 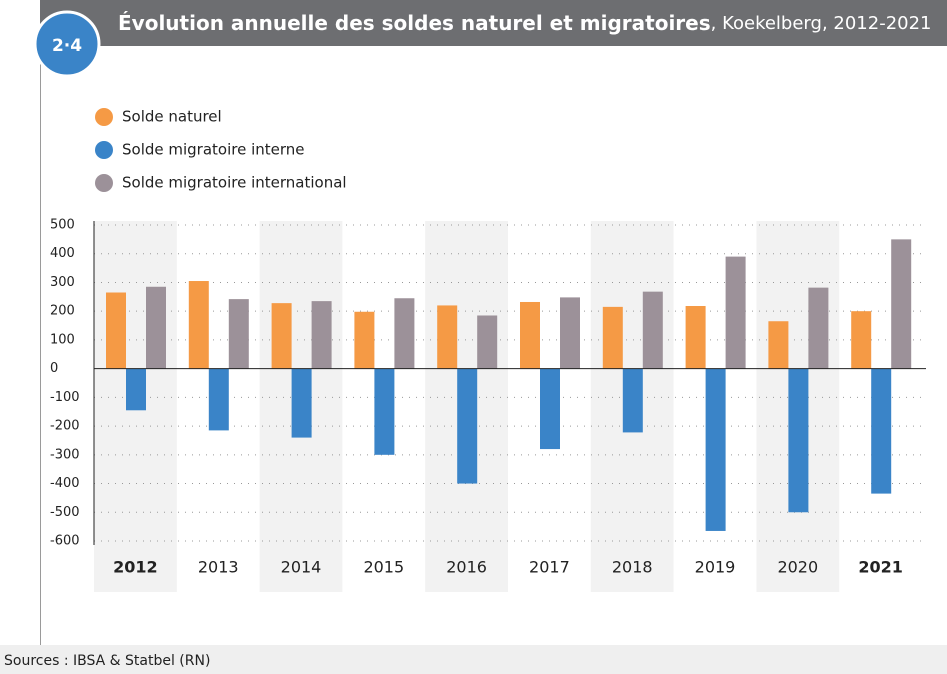 What do you see at coordinates (218, 567) in the screenshot?
I see `x-tick-label: 2013` at bounding box center [218, 567].